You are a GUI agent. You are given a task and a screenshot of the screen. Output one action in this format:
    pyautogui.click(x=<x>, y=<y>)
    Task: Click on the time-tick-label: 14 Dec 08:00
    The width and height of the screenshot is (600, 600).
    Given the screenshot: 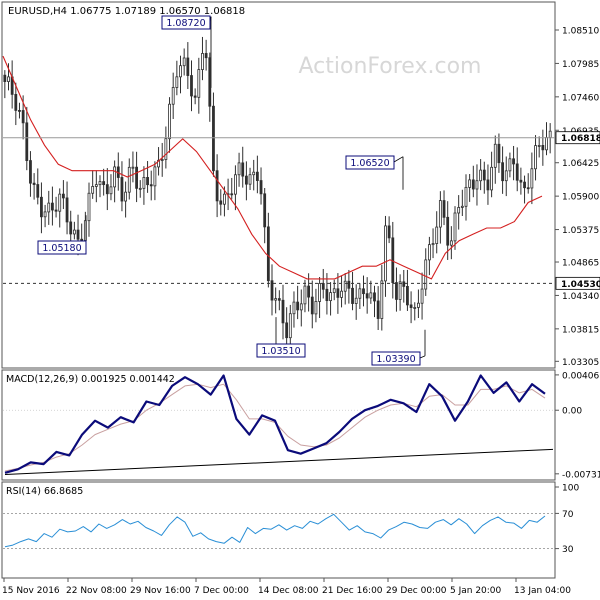 What is the action you would take?
    pyautogui.click(x=288, y=591)
    